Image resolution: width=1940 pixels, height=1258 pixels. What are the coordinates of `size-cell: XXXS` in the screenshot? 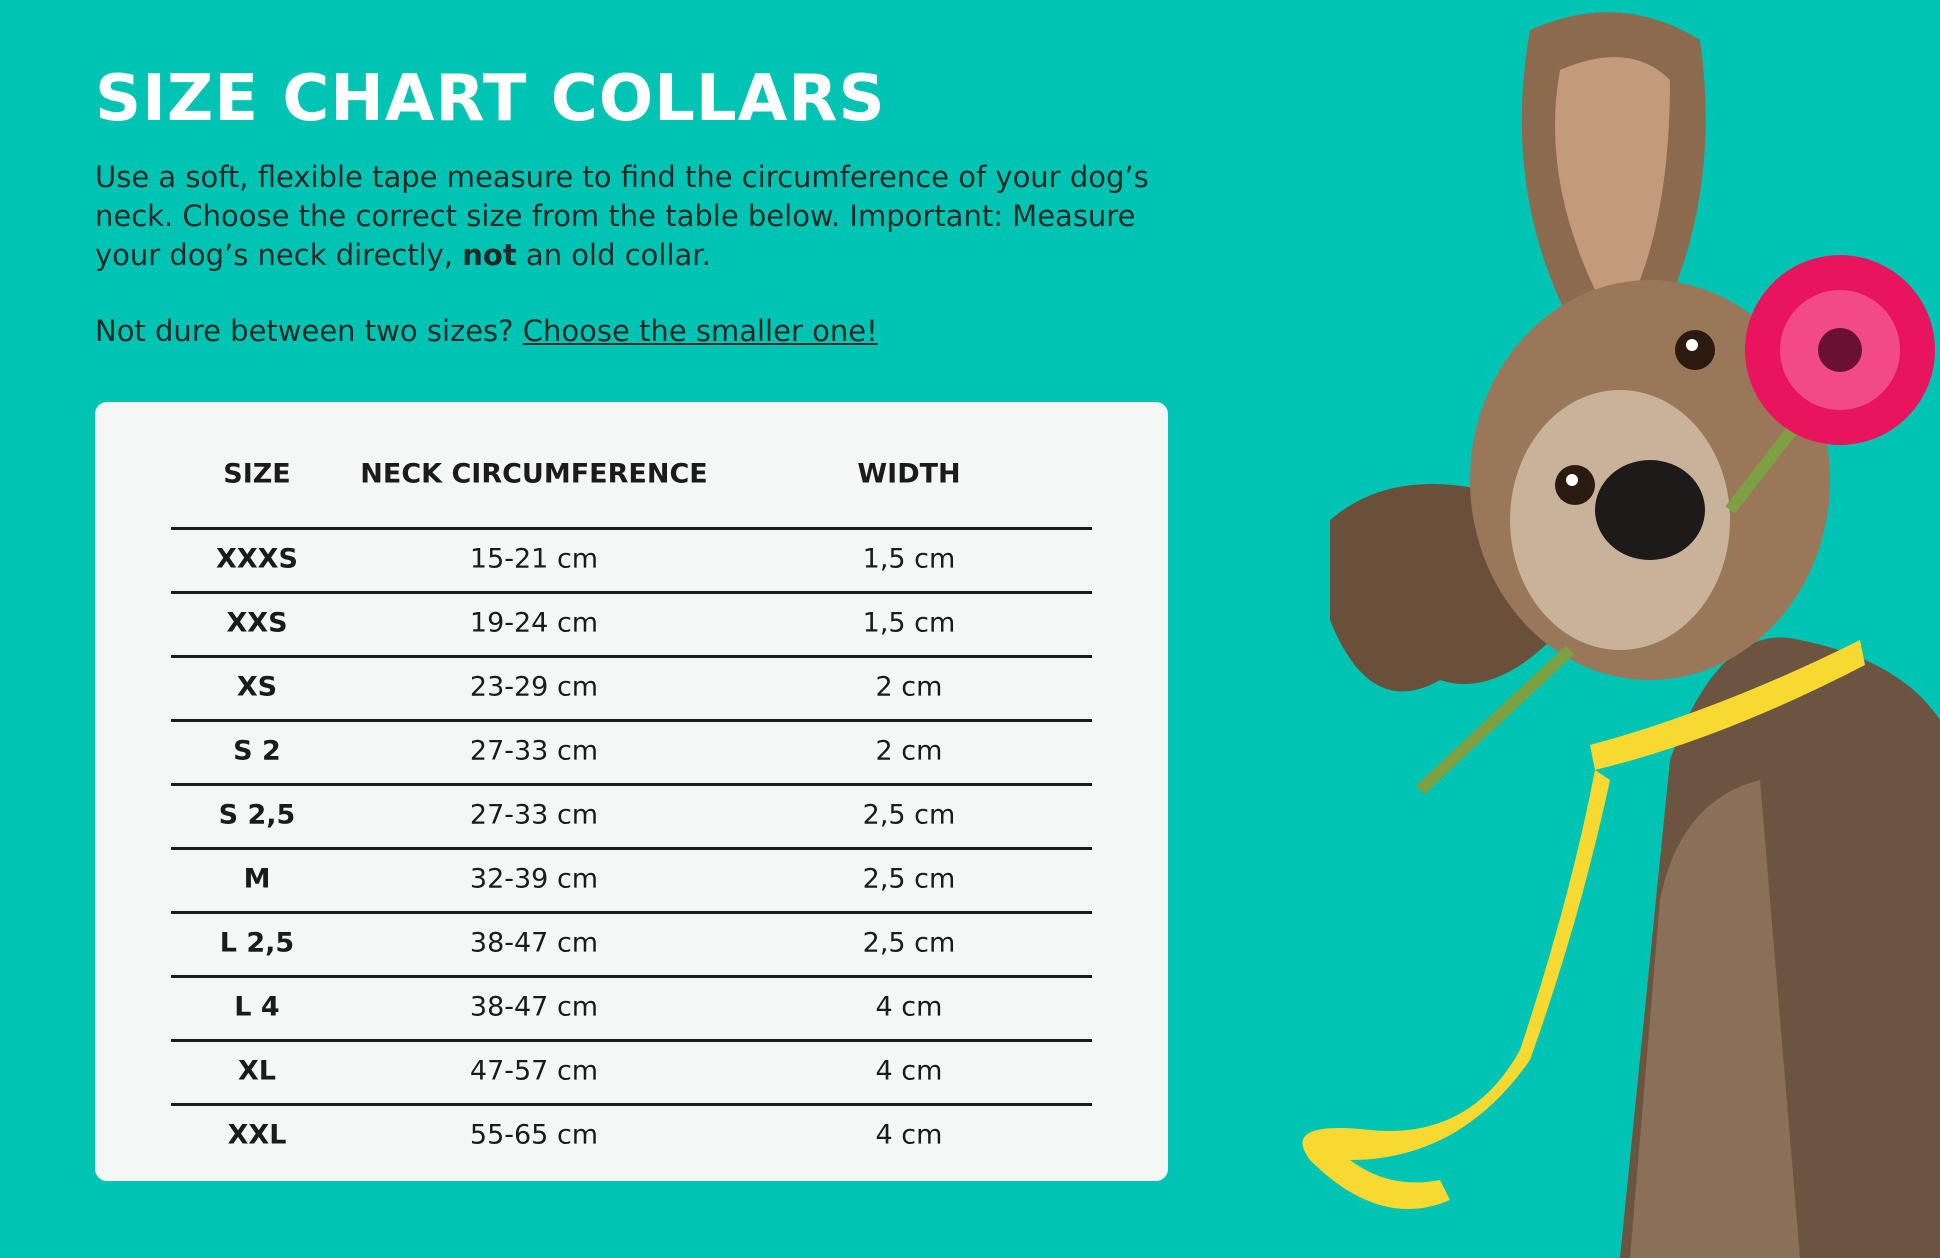 It's located at (257, 559).